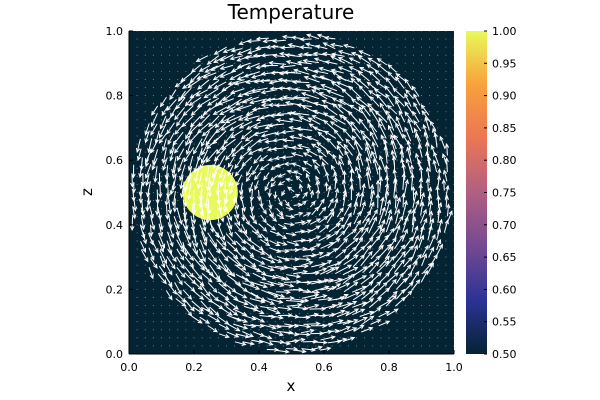 The image size is (600, 400). What do you see at coordinates (324, 367) in the screenshot?
I see `x-tick-label: 0.6` at bounding box center [324, 367].